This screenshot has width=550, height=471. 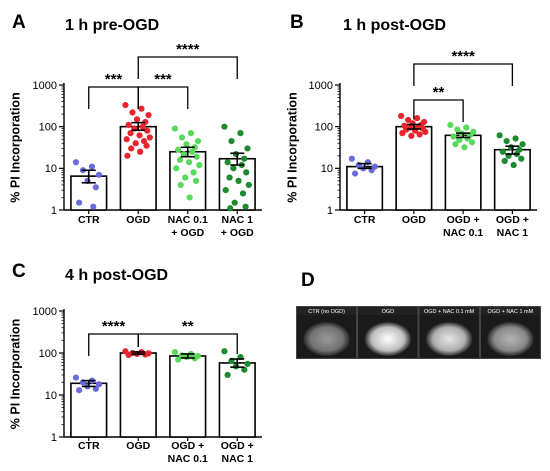 What do you see at coordinates (511, 312) in the screenshot?
I see `slice-label: OGD + NAC 1 mM` at bounding box center [511, 312].